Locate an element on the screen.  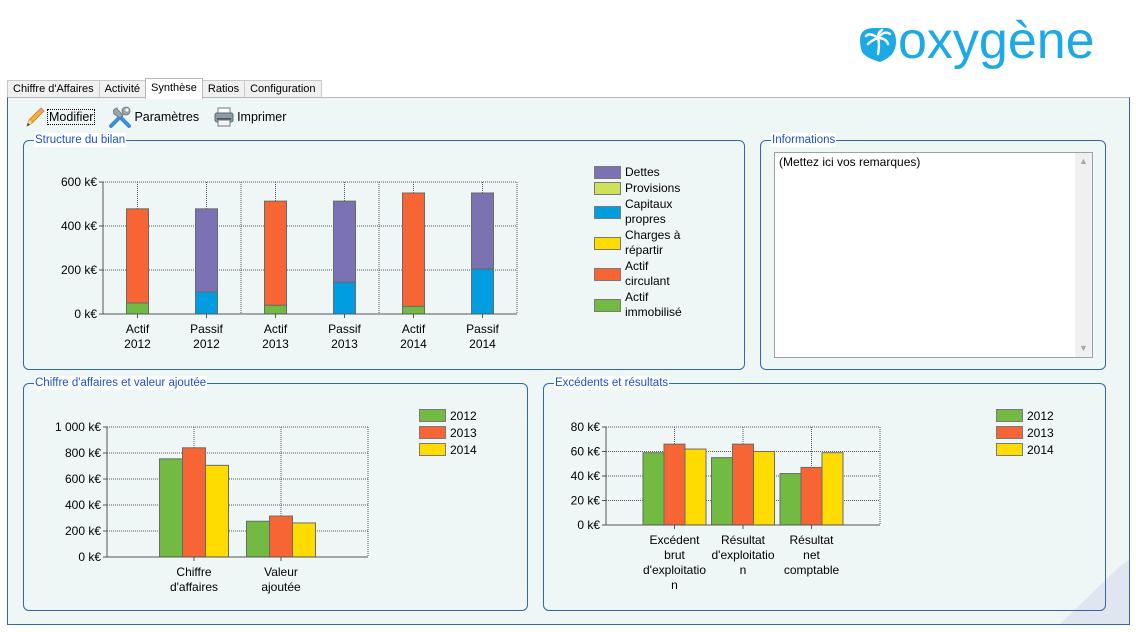
legend-item: Provisions is located at coordinates (638, 188).